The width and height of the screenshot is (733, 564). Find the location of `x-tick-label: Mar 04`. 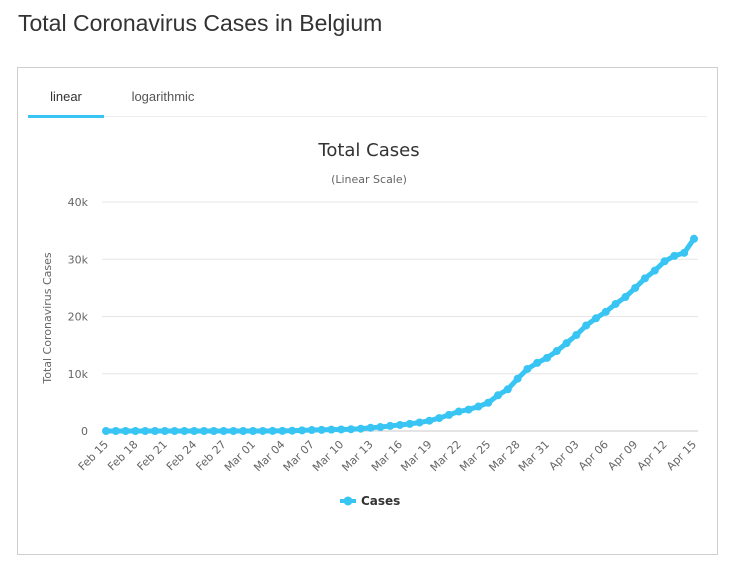

x-tick-label: Mar 04 is located at coordinates (269, 456).